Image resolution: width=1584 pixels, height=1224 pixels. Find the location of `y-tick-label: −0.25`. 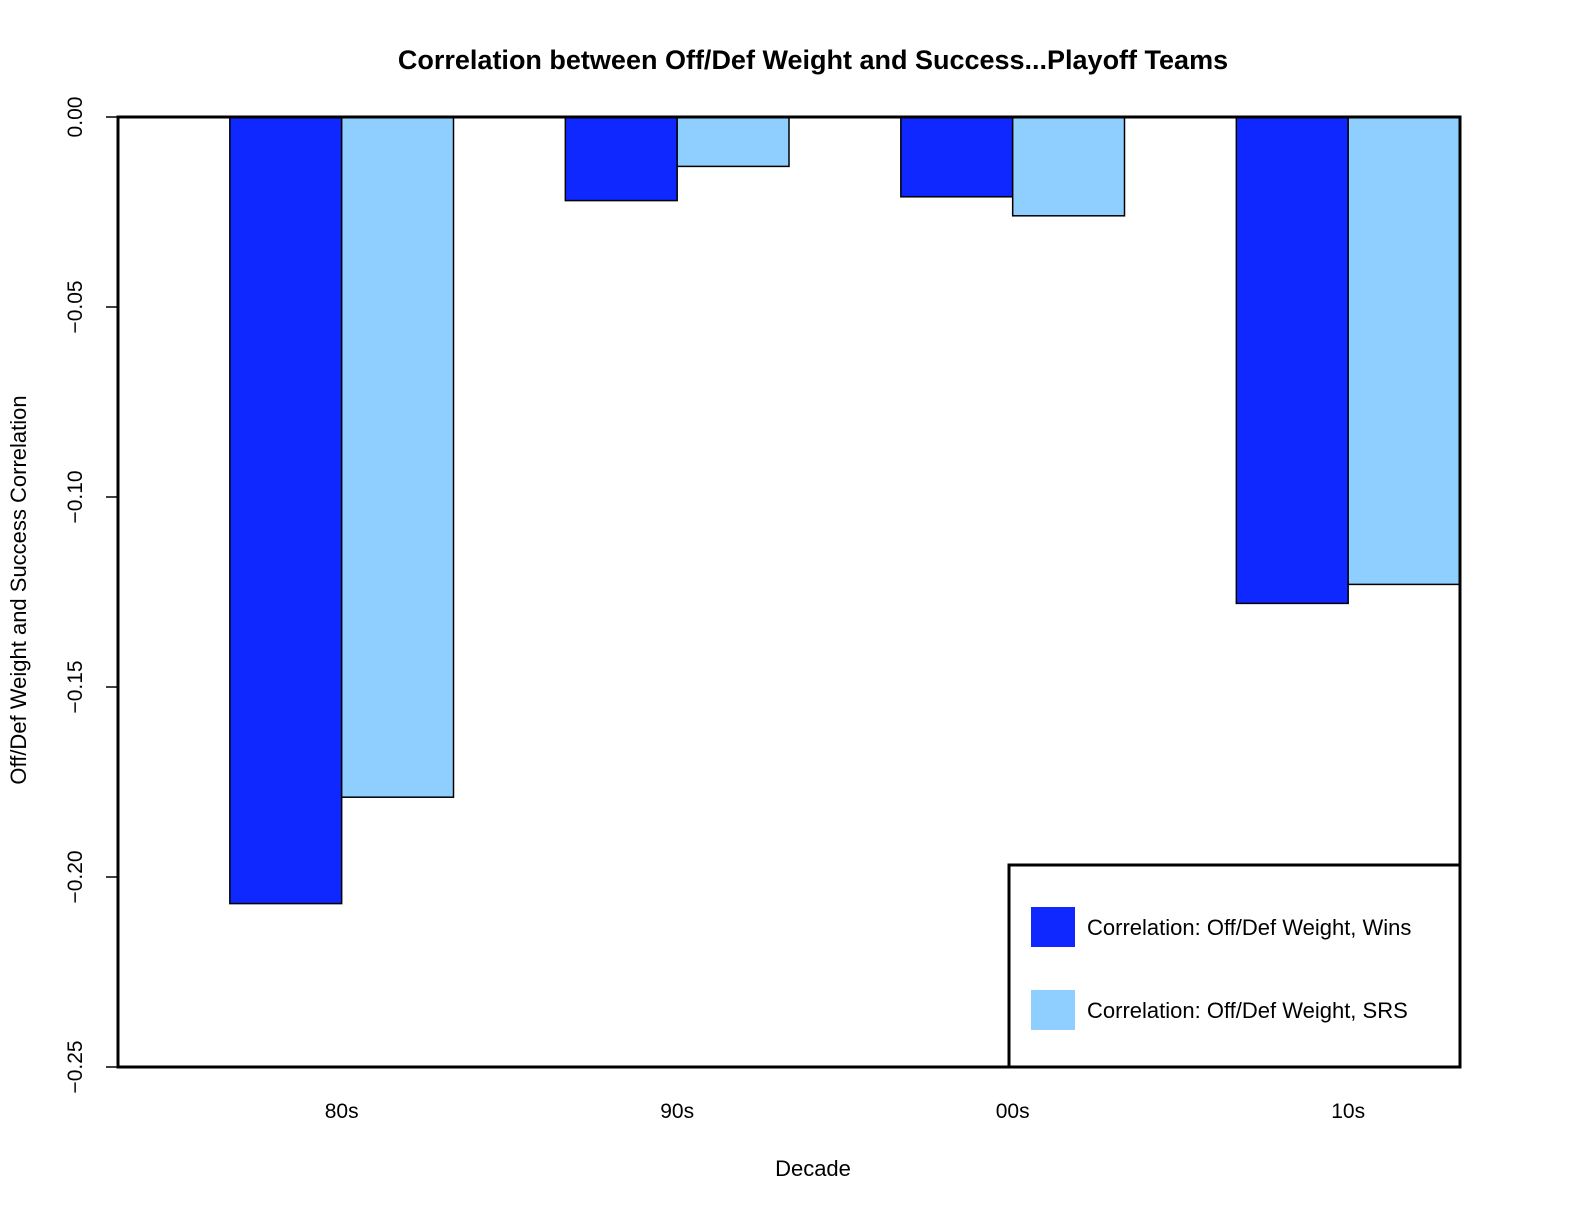

y-tick-label: −0.25 is located at coordinates (75, 1066).